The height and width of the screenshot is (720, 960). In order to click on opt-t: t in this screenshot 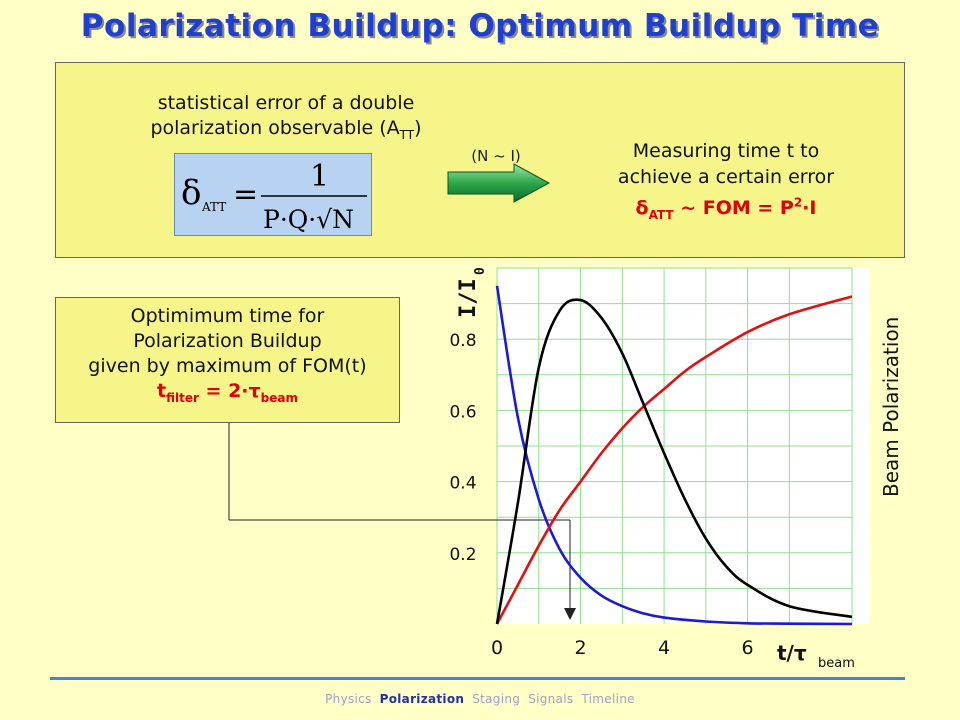, I will do `click(162, 391)`.